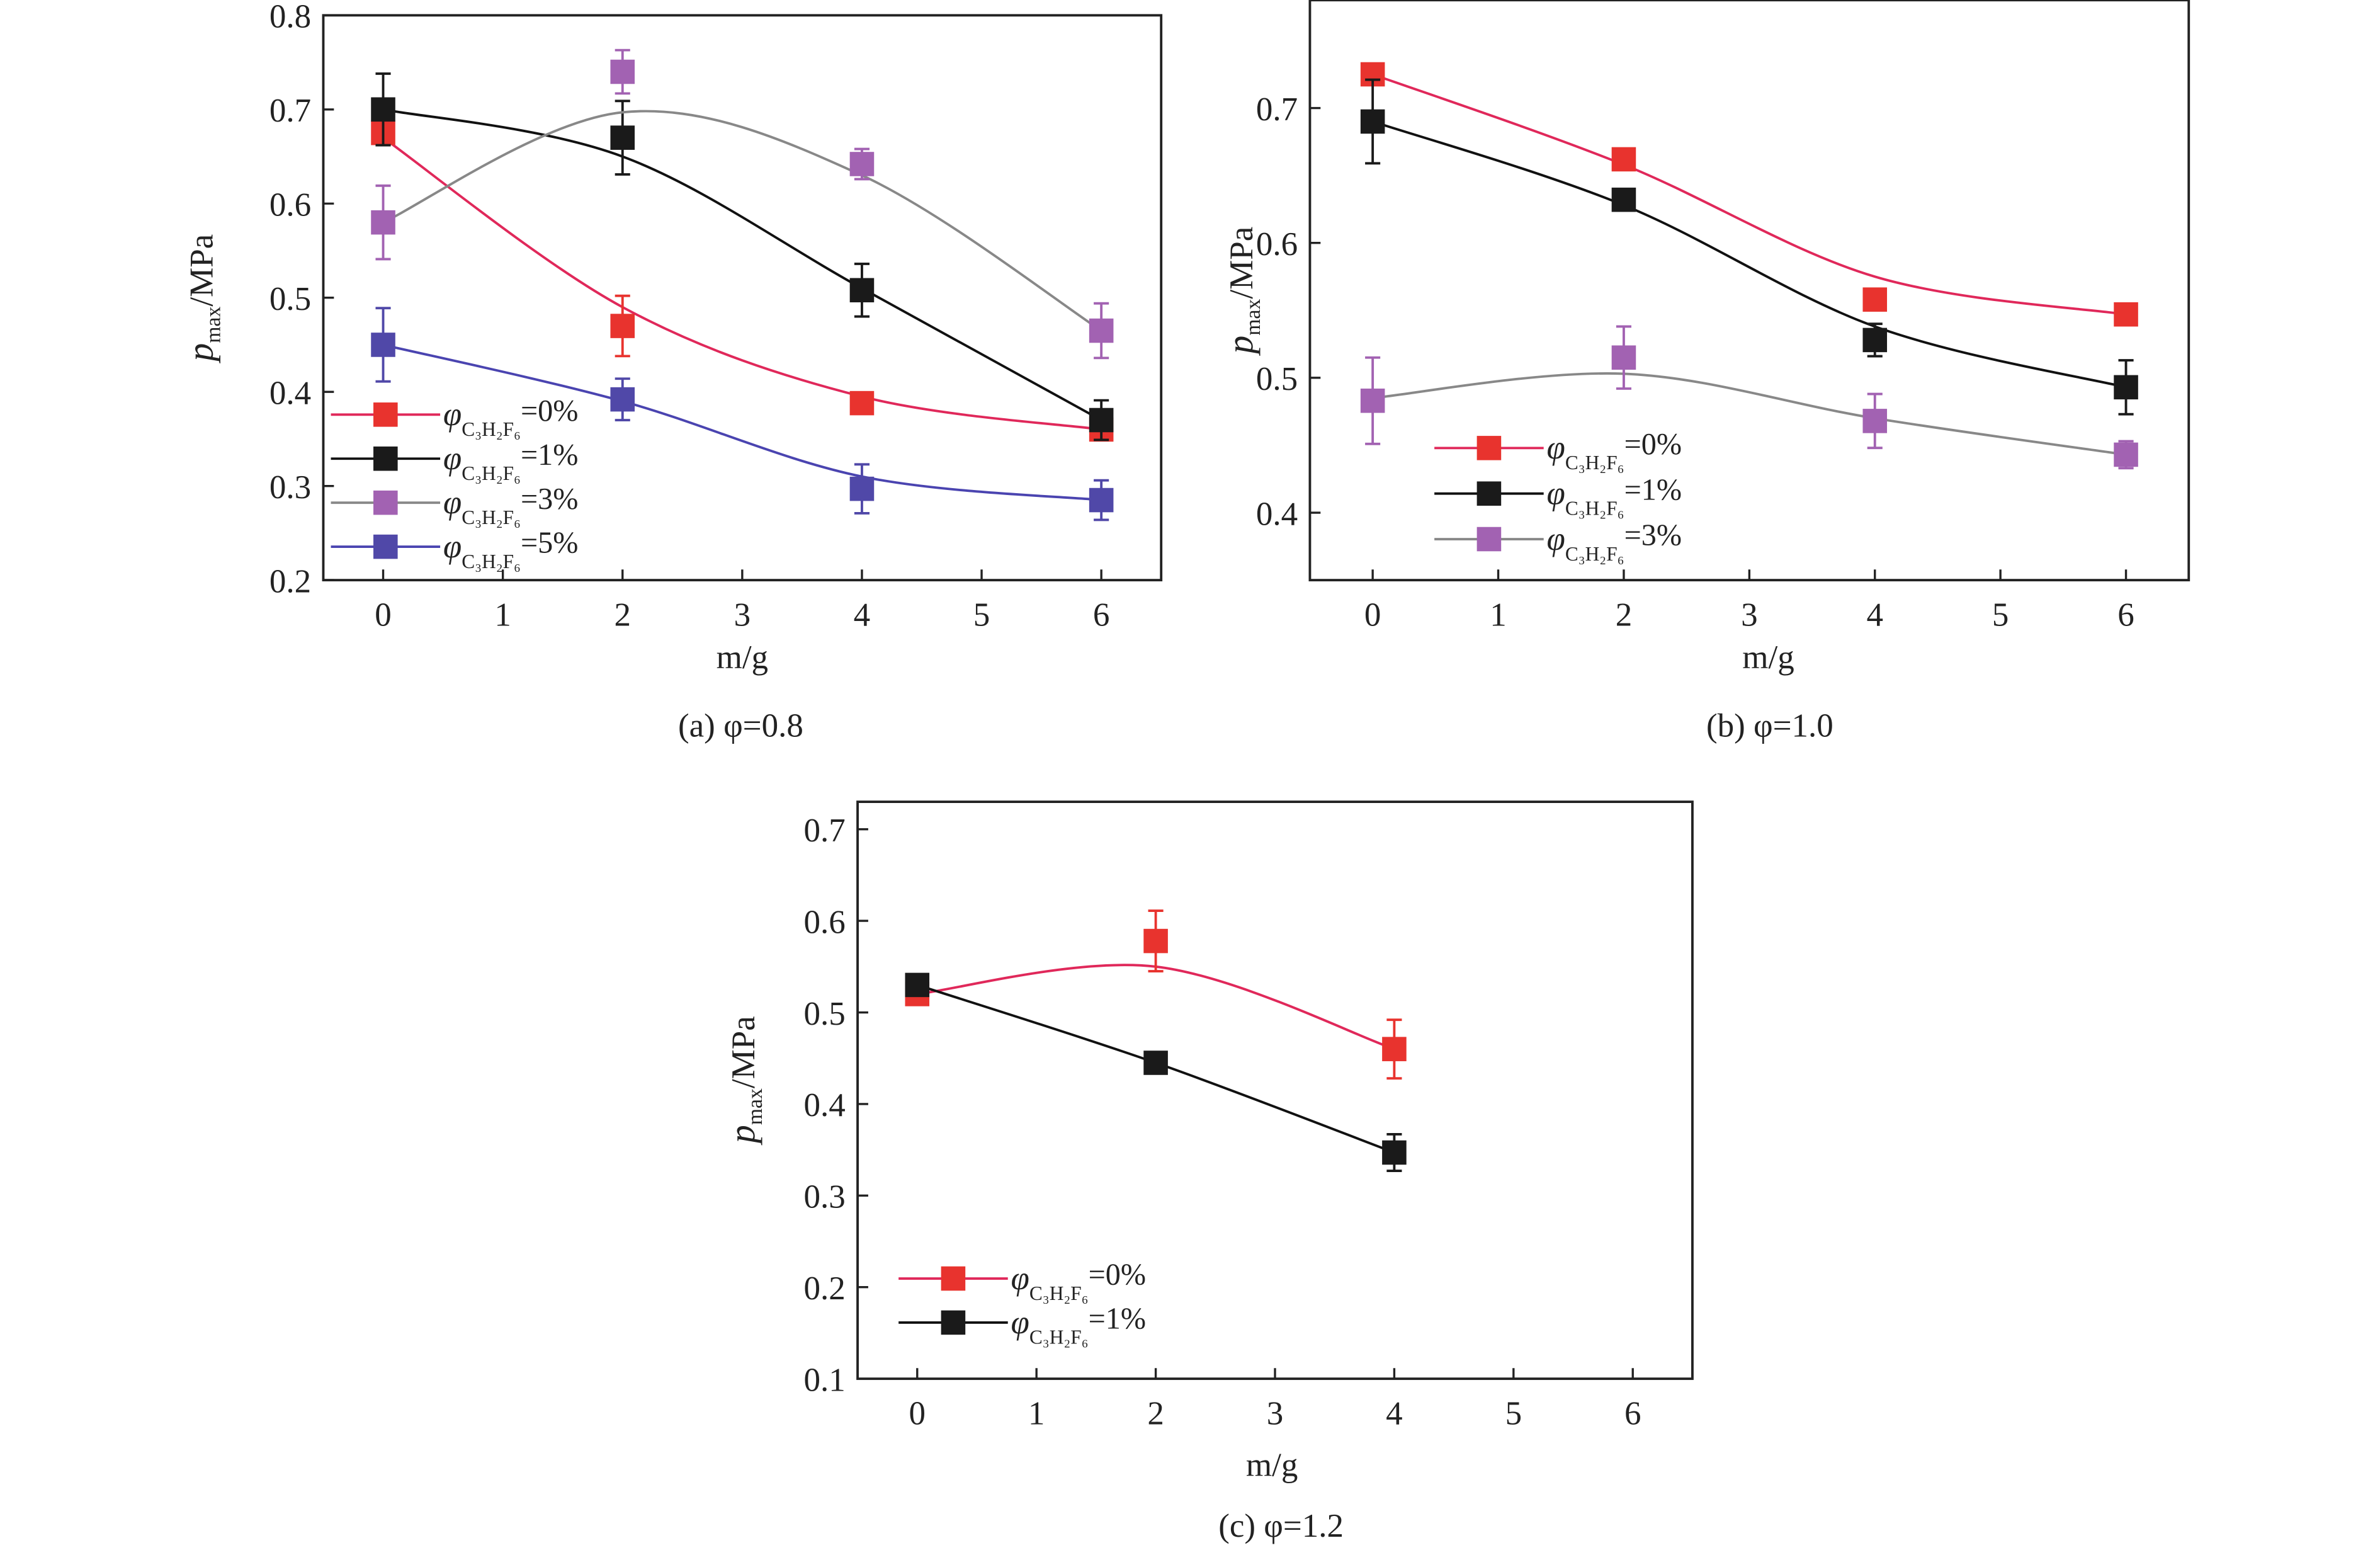 The height and width of the screenshot is (1555, 2380). What do you see at coordinates (740, 725) in the screenshot?
I see `chart-caption: (a) φ=0.8` at bounding box center [740, 725].